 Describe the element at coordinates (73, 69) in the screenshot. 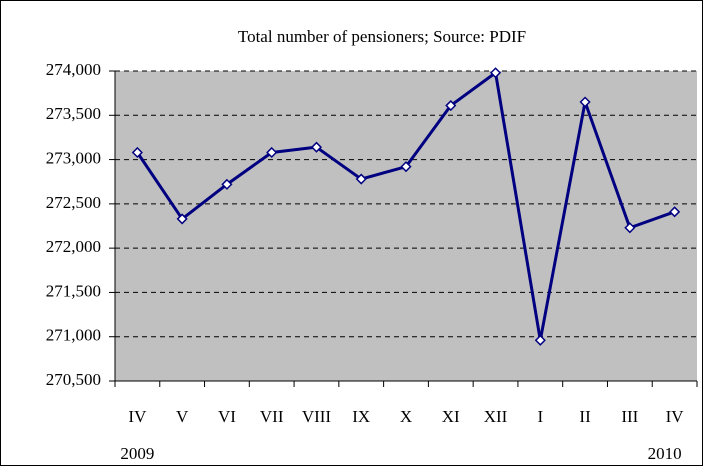

I see `y-tick-label: 274,000` at that location.